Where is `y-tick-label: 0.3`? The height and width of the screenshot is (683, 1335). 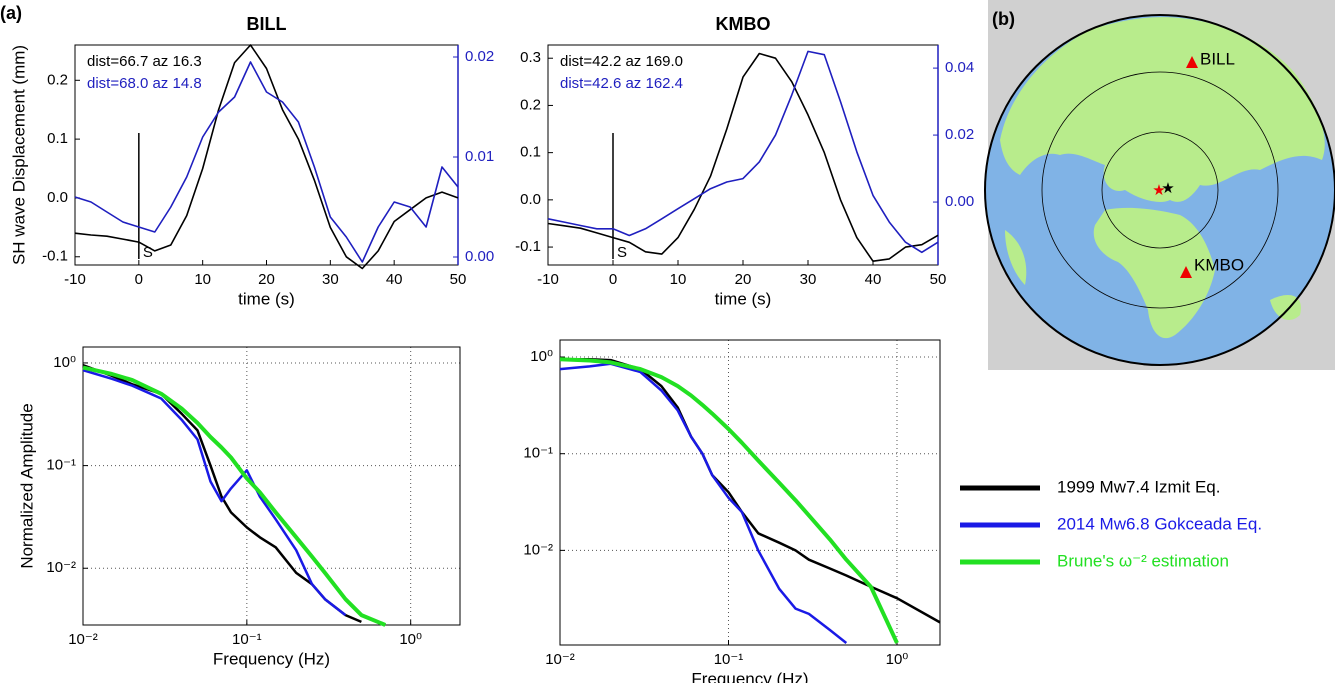
y-tick-label: 0.3 is located at coordinates (530, 57).